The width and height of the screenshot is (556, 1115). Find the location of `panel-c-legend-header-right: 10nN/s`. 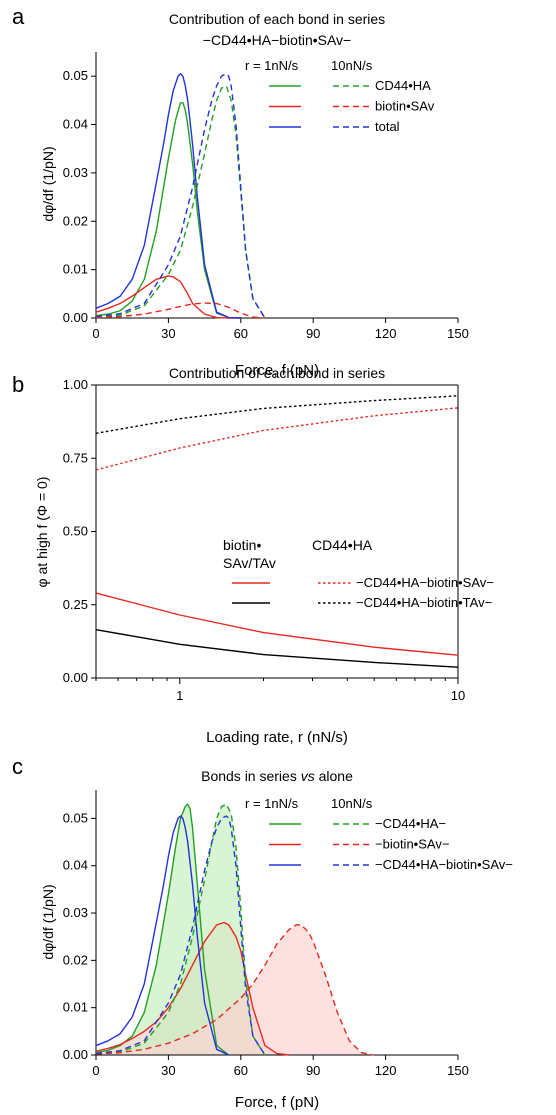

panel-c-legend-header-right: 10nN/s is located at coordinates (352, 803).